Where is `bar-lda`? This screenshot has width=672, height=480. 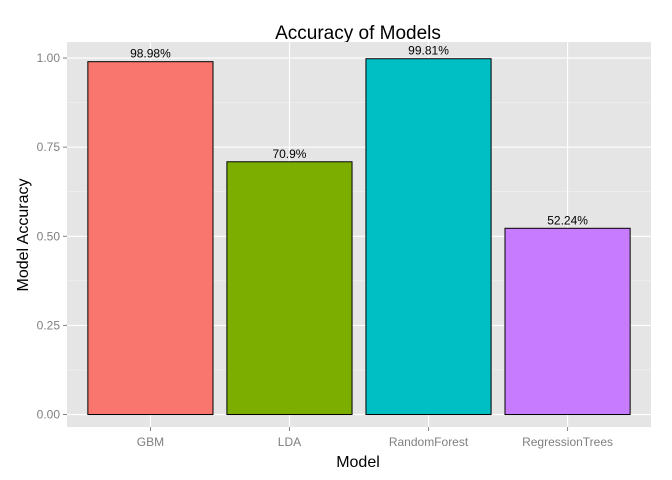
bar-lda is located at coordinates (289, 288).